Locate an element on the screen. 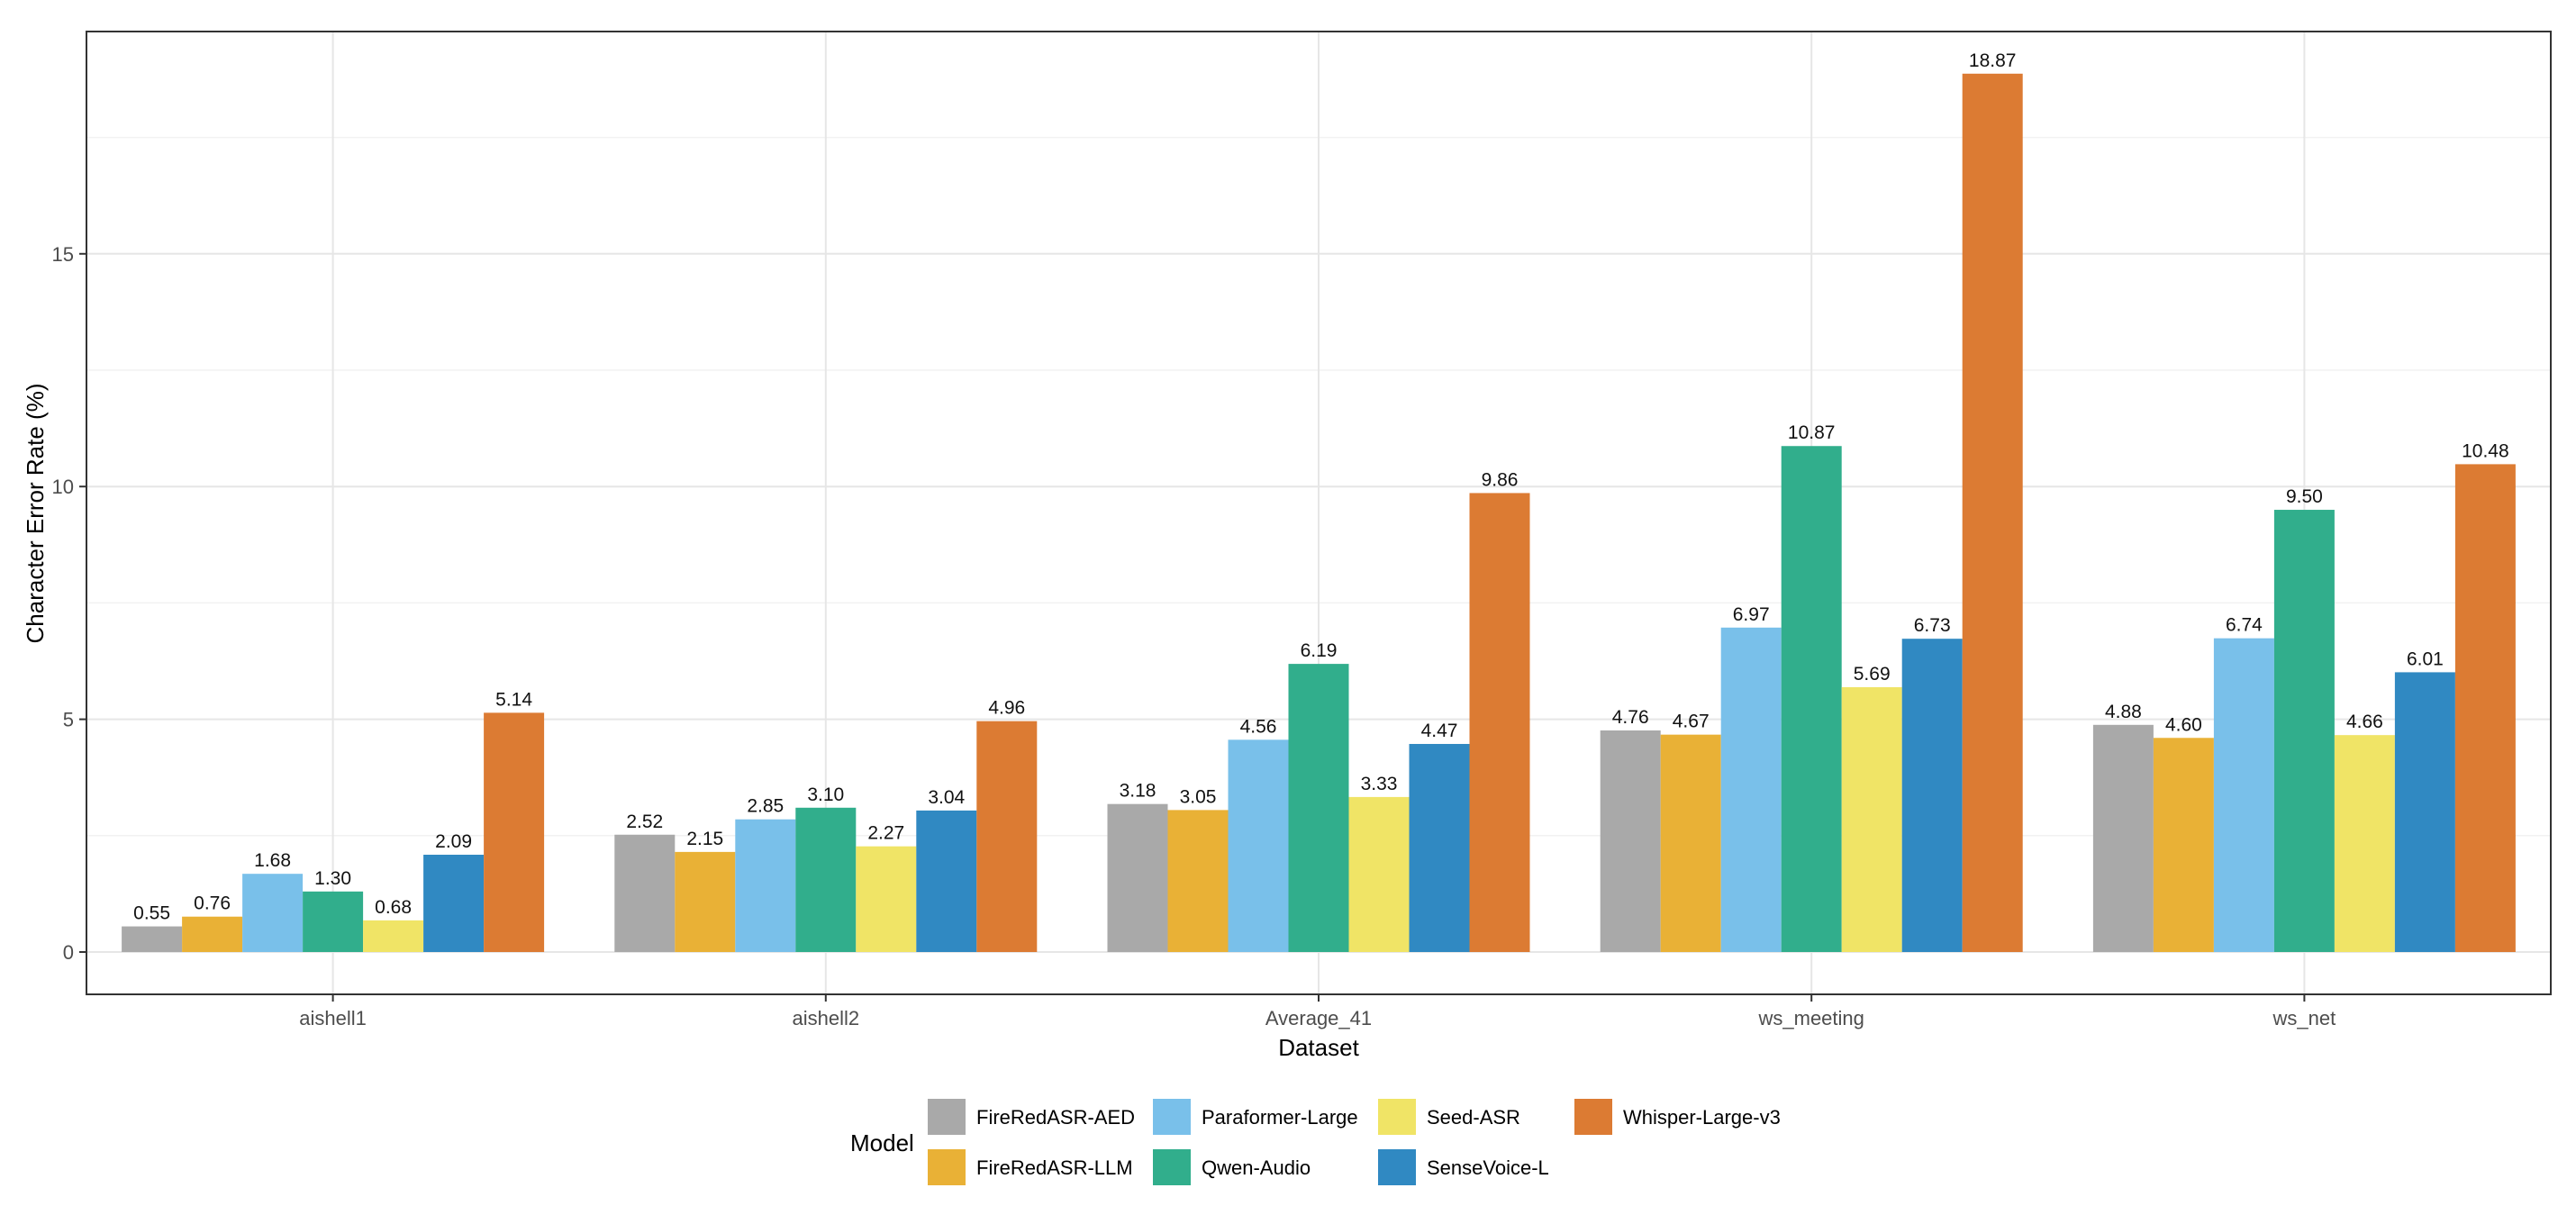 The image size is (2576, 1206). data-label: 3.04 is located at coordinates (946, 798).